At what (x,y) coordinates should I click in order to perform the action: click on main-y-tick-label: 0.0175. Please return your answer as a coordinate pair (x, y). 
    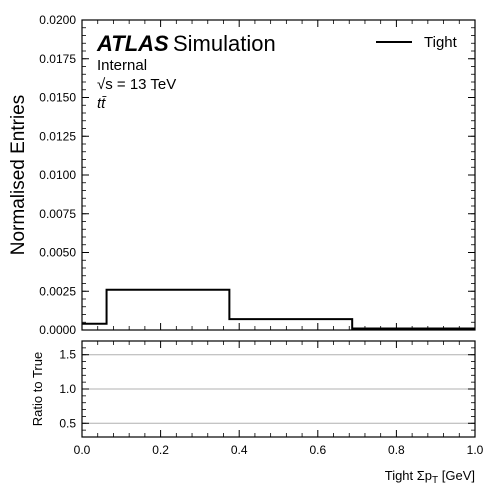
    Looking at the image, I should click on (57, 59).